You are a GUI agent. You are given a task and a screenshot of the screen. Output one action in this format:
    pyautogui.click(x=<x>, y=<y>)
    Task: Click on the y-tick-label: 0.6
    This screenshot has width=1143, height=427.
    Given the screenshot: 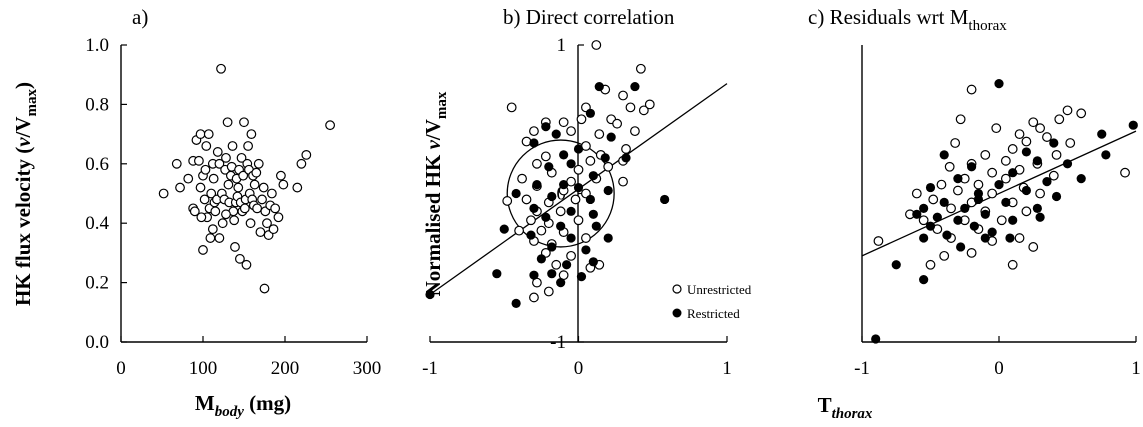 What is the action you would take?
    pyautogui.click(x=97, y=164)
    